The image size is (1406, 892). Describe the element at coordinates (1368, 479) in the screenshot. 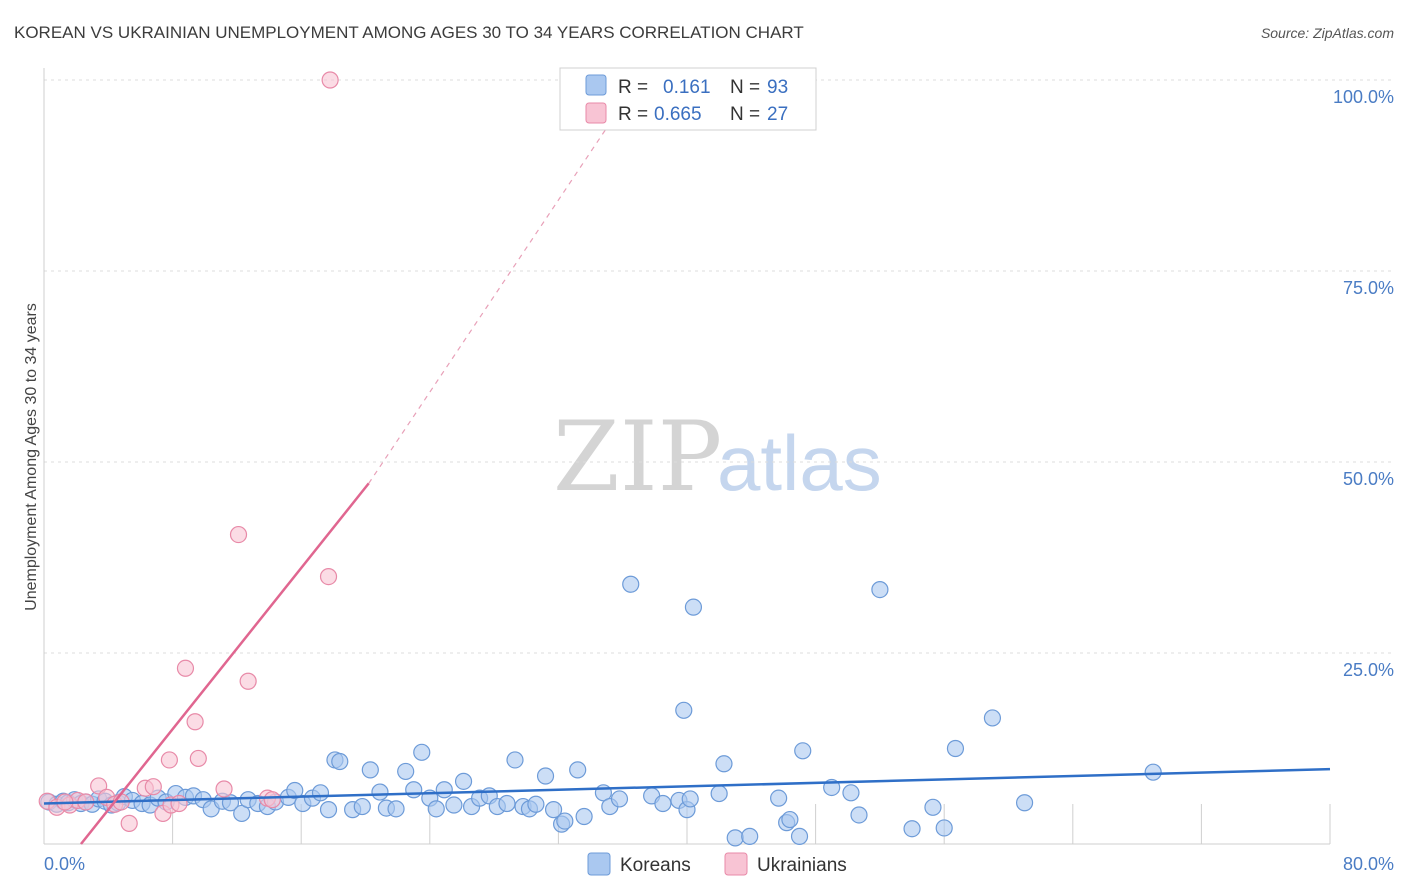

I see `y-tick-label-1: 50.0%` at that location.